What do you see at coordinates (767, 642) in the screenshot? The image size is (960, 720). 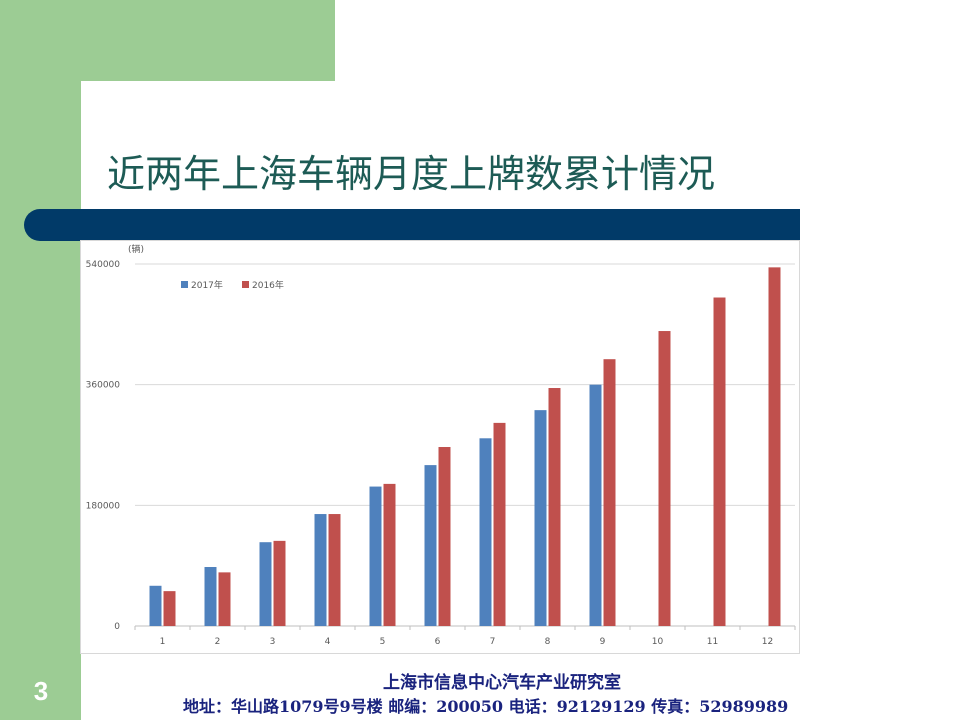 I see `x-tick-label: 12` at bounding box center [767, 642].